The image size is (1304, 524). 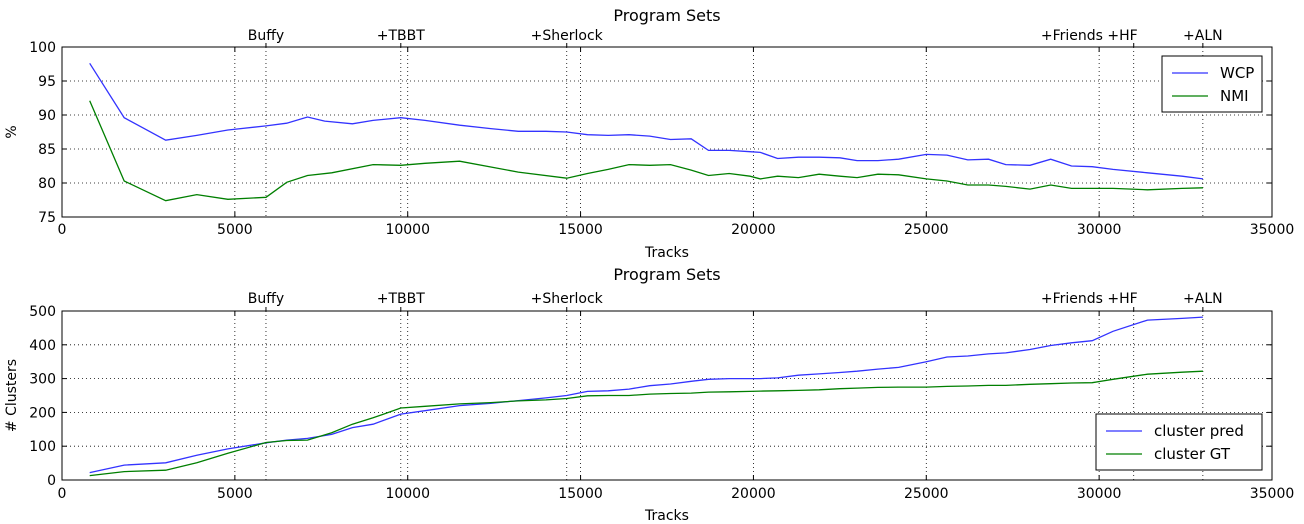 What do you see at coordinates (42, 413) in the screenshot?
I see `y-tick-label: 200` at bounding box center [42, 413].